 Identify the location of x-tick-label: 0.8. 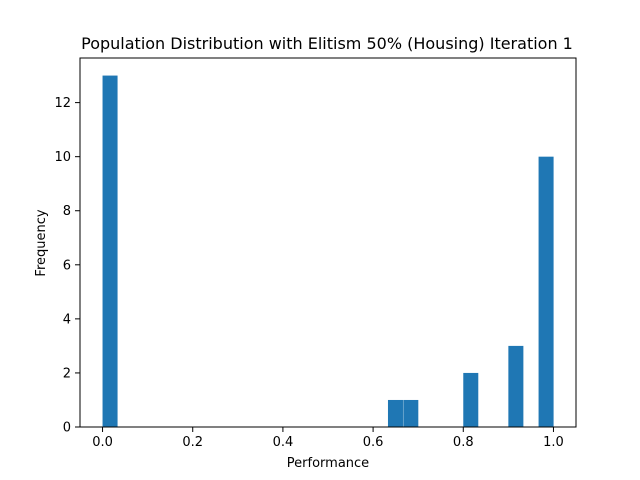
(463, 442).